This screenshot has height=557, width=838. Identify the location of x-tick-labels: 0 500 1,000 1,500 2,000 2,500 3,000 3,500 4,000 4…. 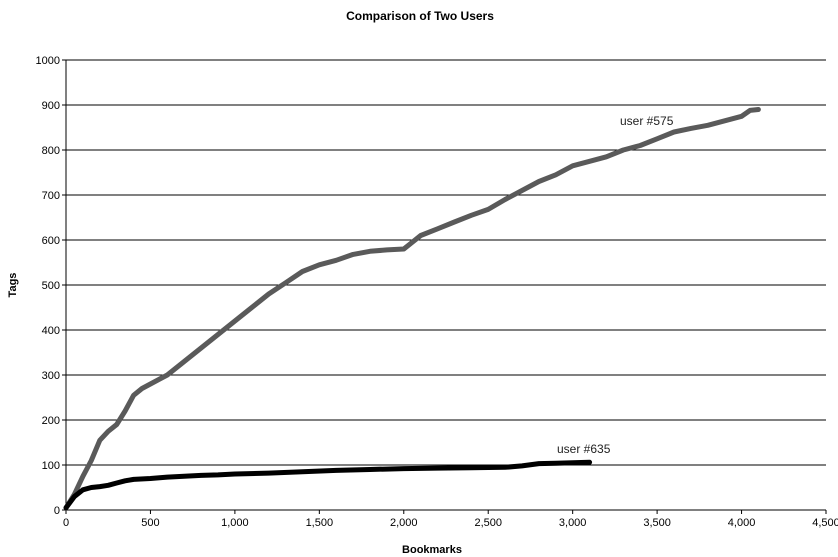
(450, 519).